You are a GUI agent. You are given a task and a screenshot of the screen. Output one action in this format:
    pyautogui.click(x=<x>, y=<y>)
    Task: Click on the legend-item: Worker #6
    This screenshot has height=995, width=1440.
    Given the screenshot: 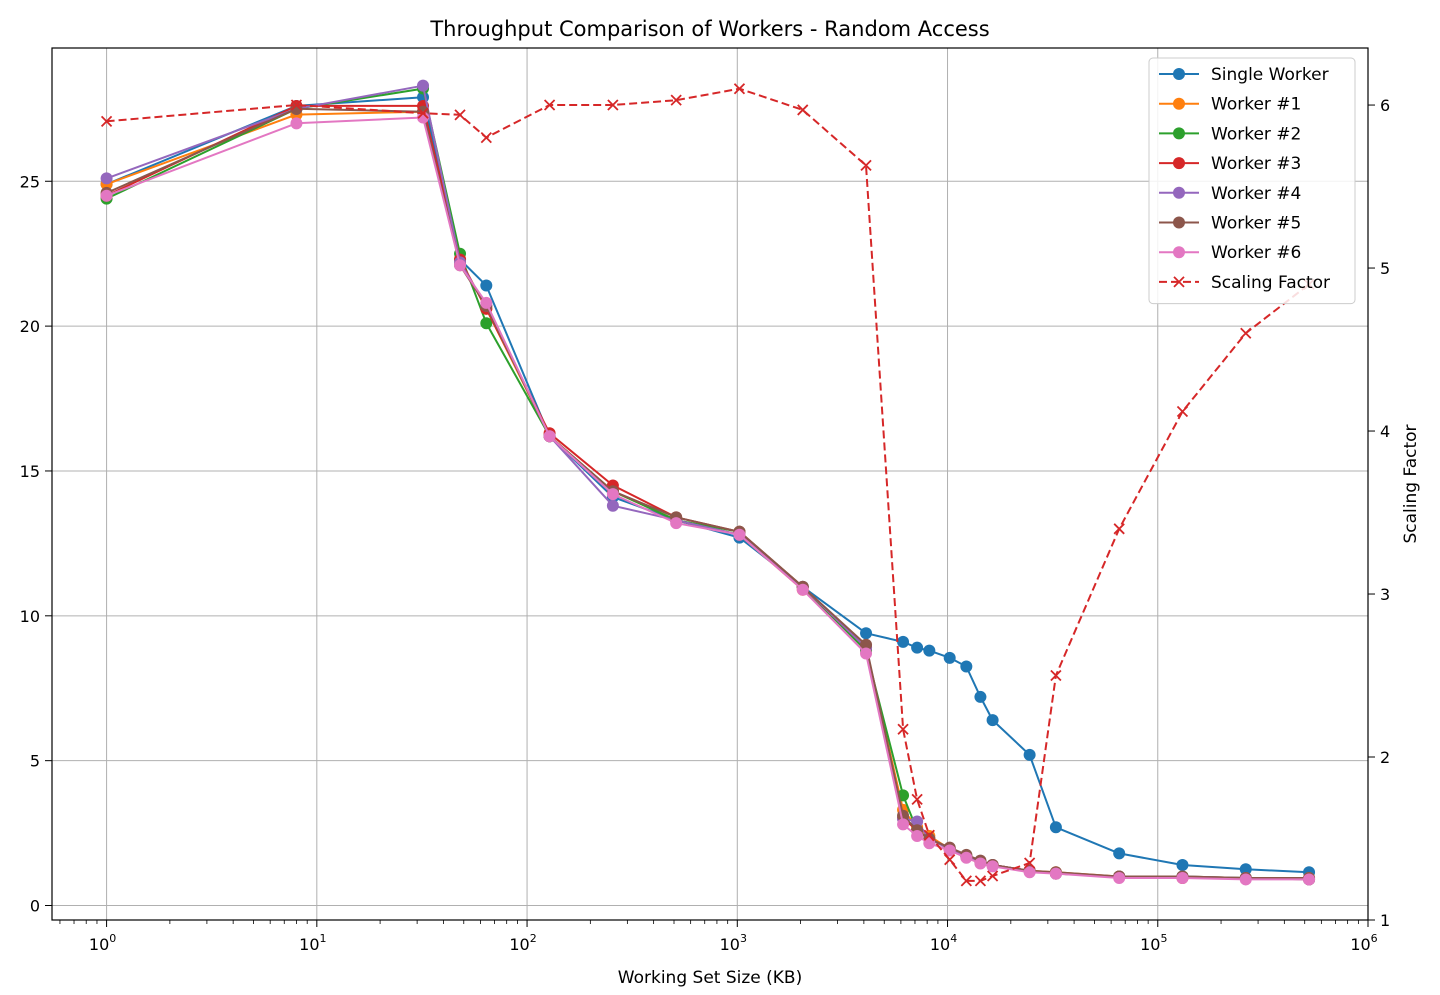 What is the action you would take?
    pyautogui.click(x=1230, y=253)
    